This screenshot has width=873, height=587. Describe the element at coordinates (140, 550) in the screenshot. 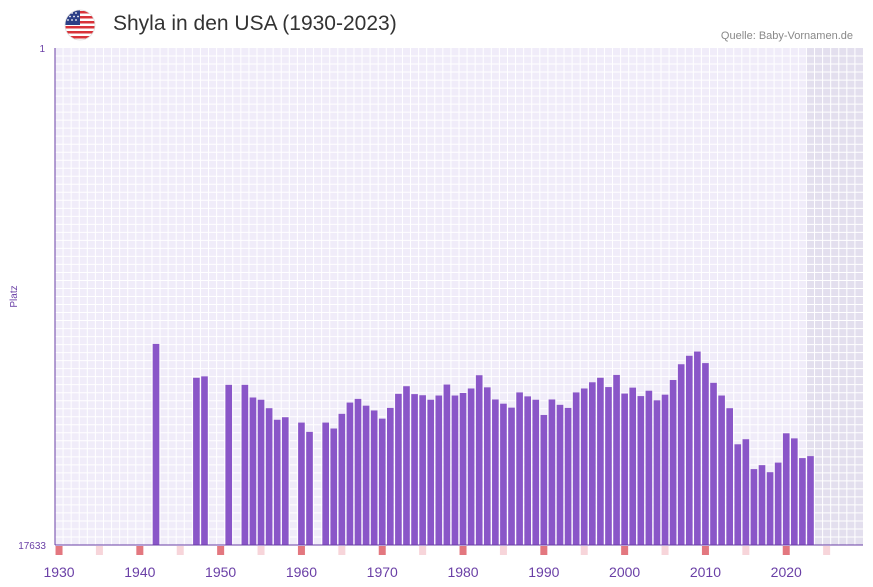

I see `marker-1940` at that location.